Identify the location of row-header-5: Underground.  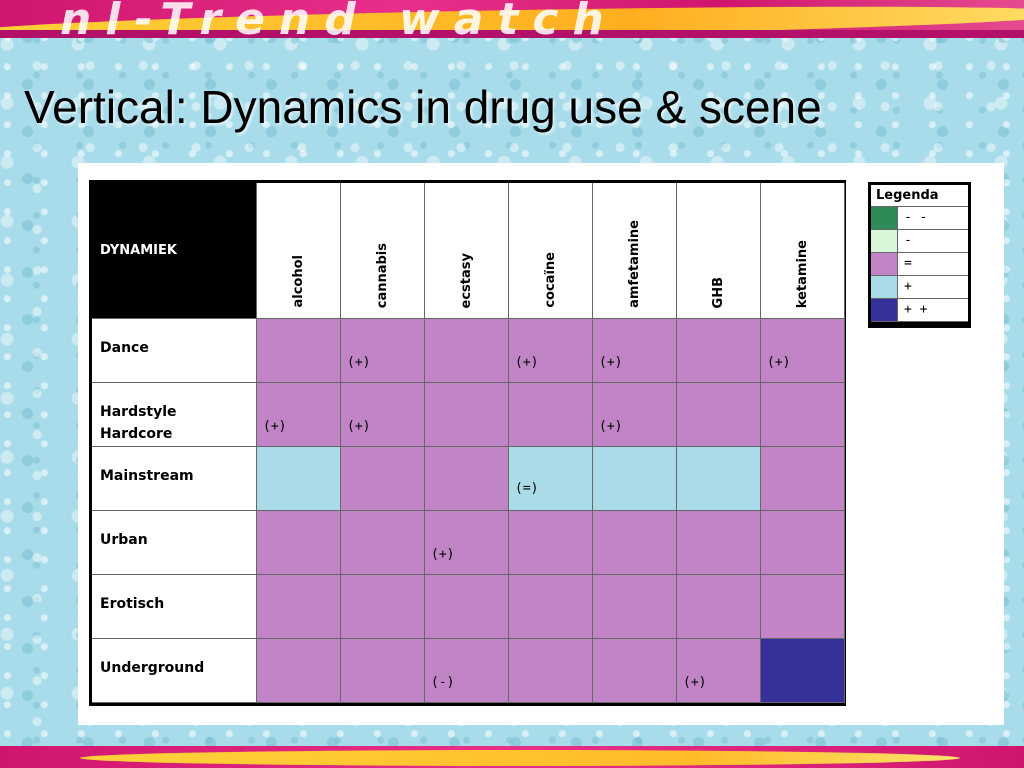
(174, 671).